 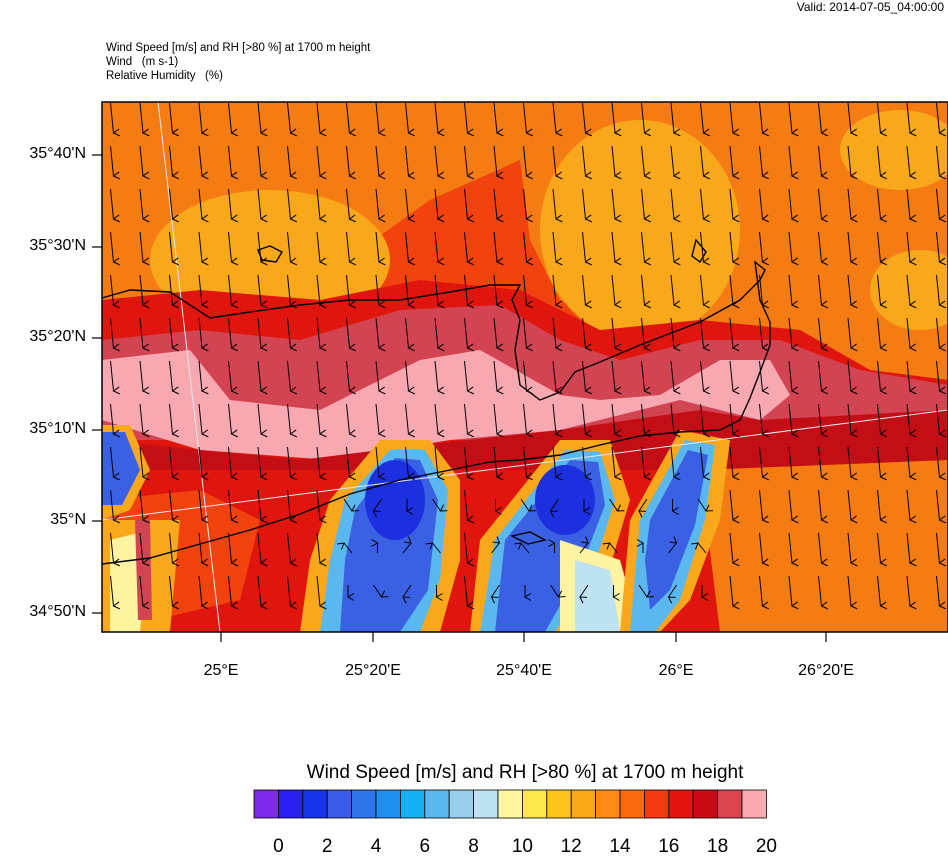 What do you see at coordinates (766, 846) in the screenshot?
I see `legend-tick-label: 20` at bounding box center [766, 846].